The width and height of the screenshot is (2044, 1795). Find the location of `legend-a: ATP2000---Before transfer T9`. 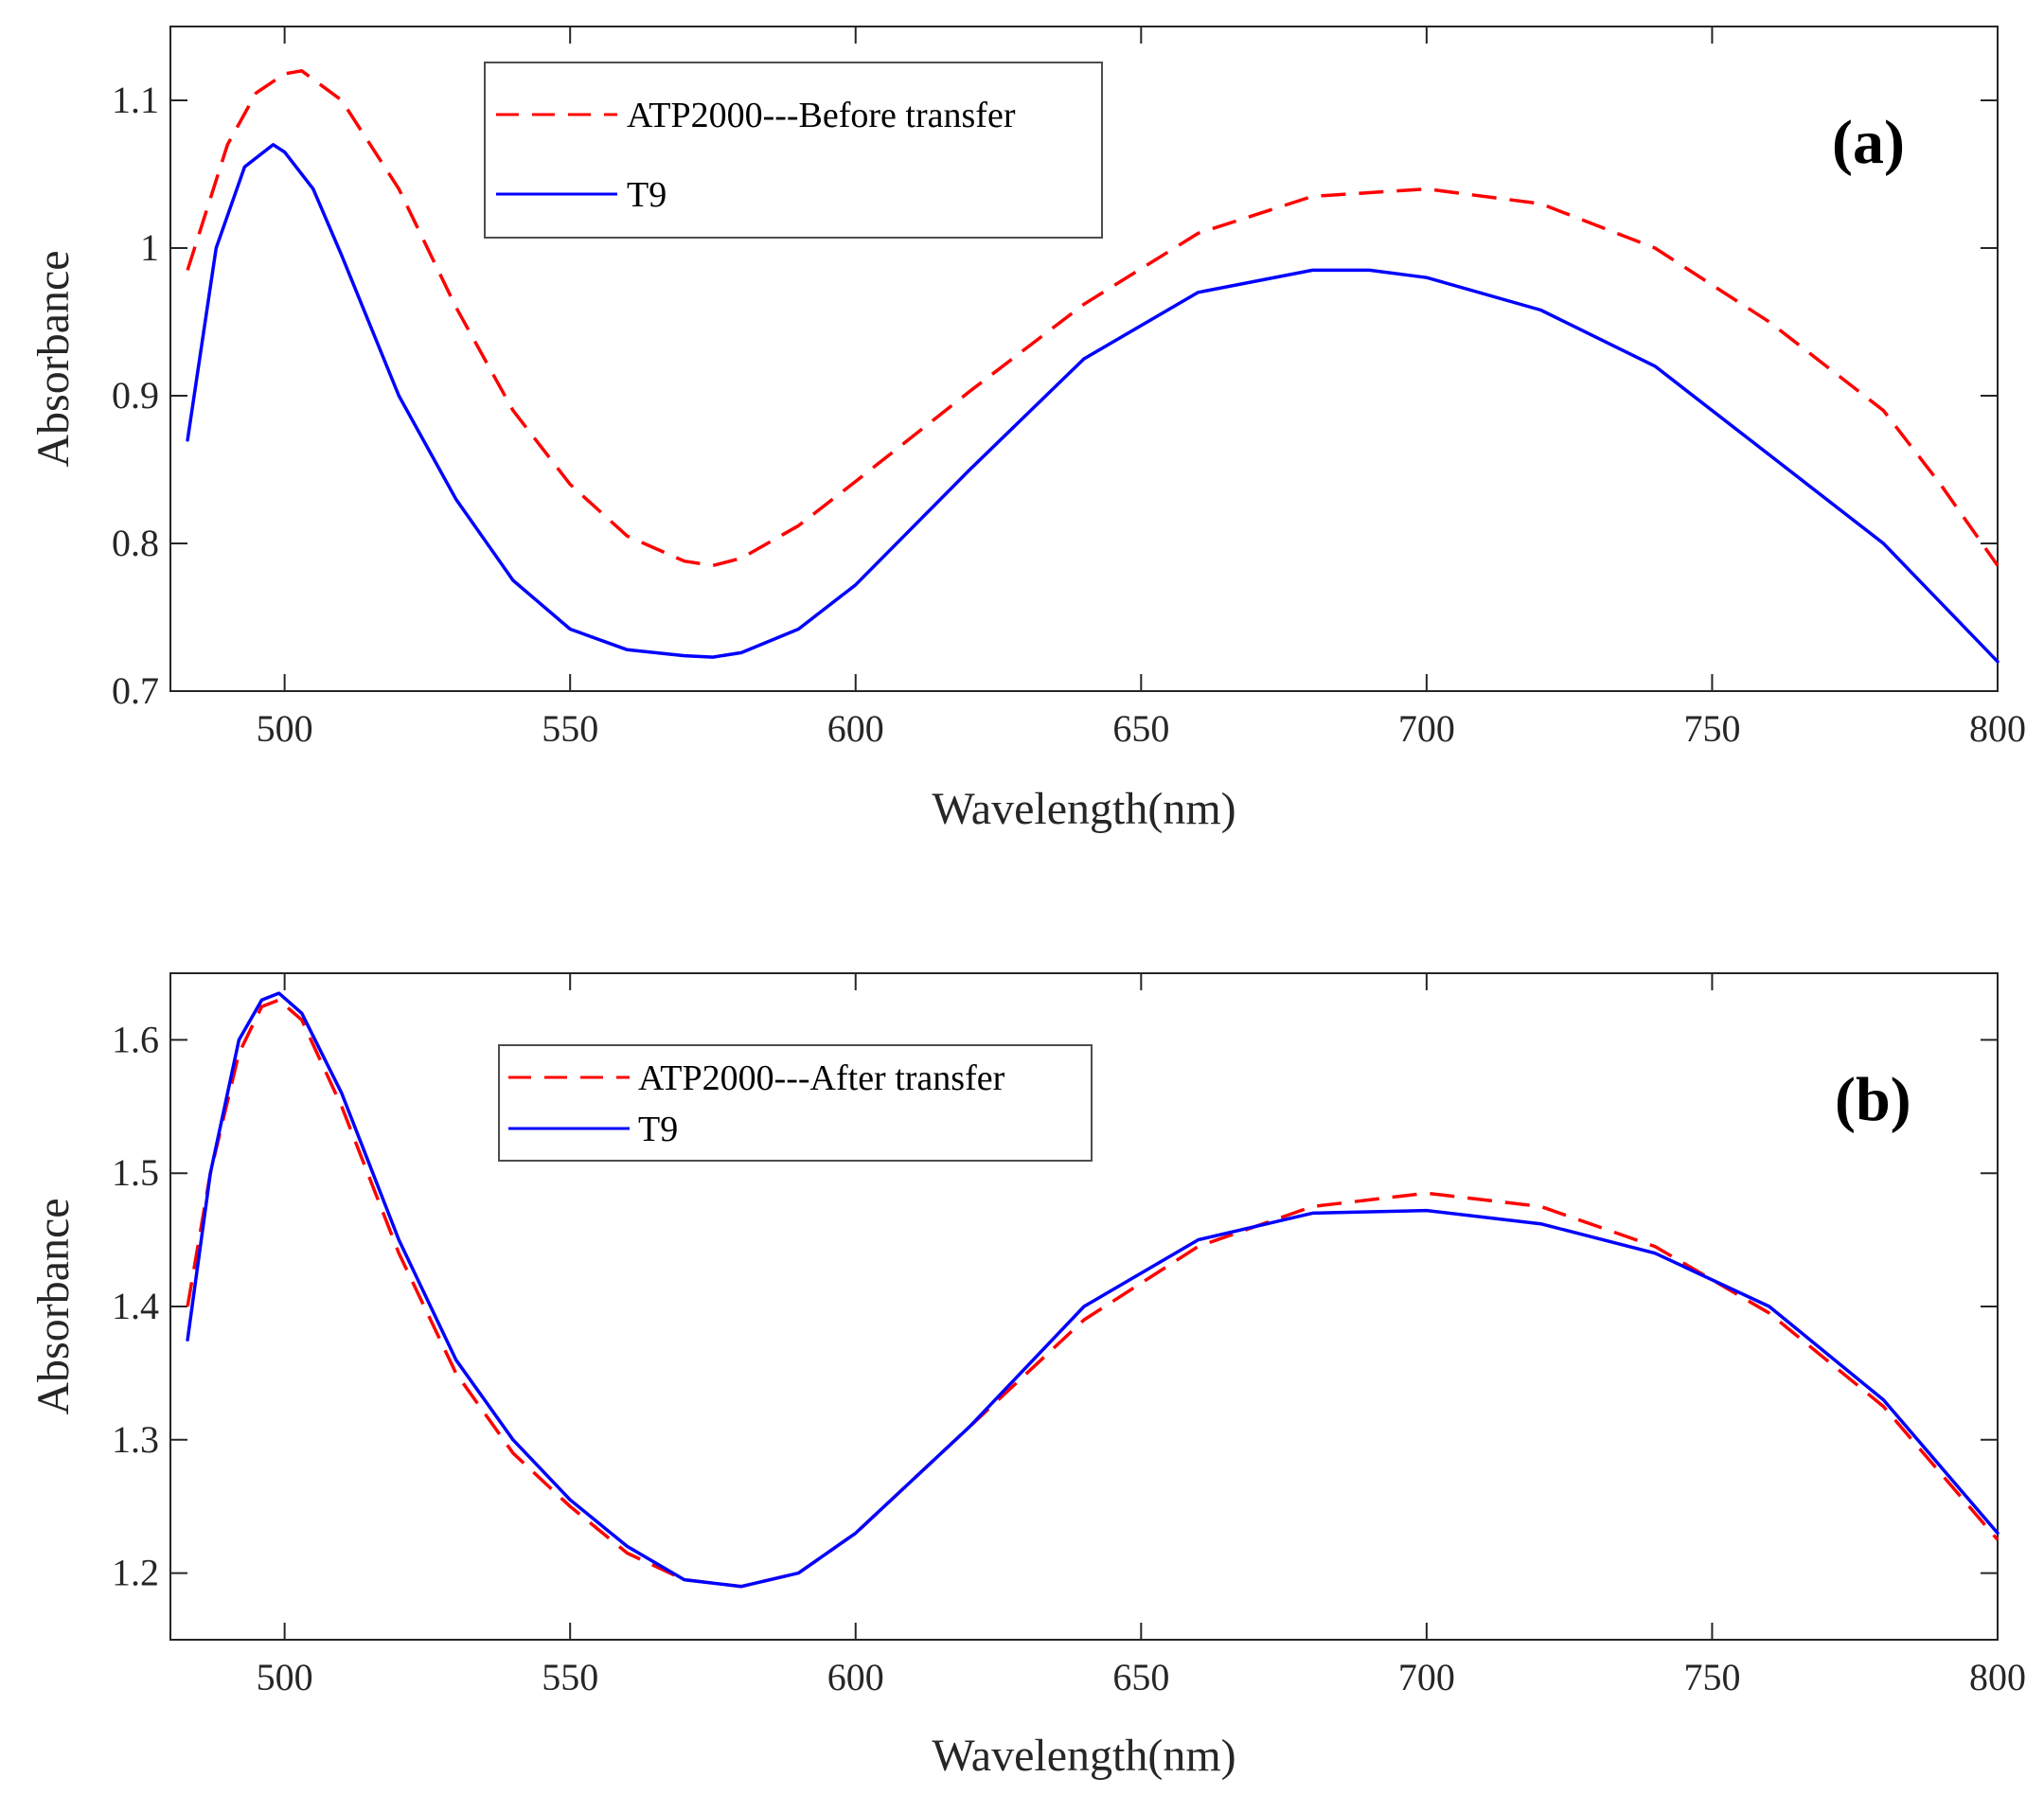

legend-a: ATP2000---Before transfer T9 is located at coordinates (793, 150).